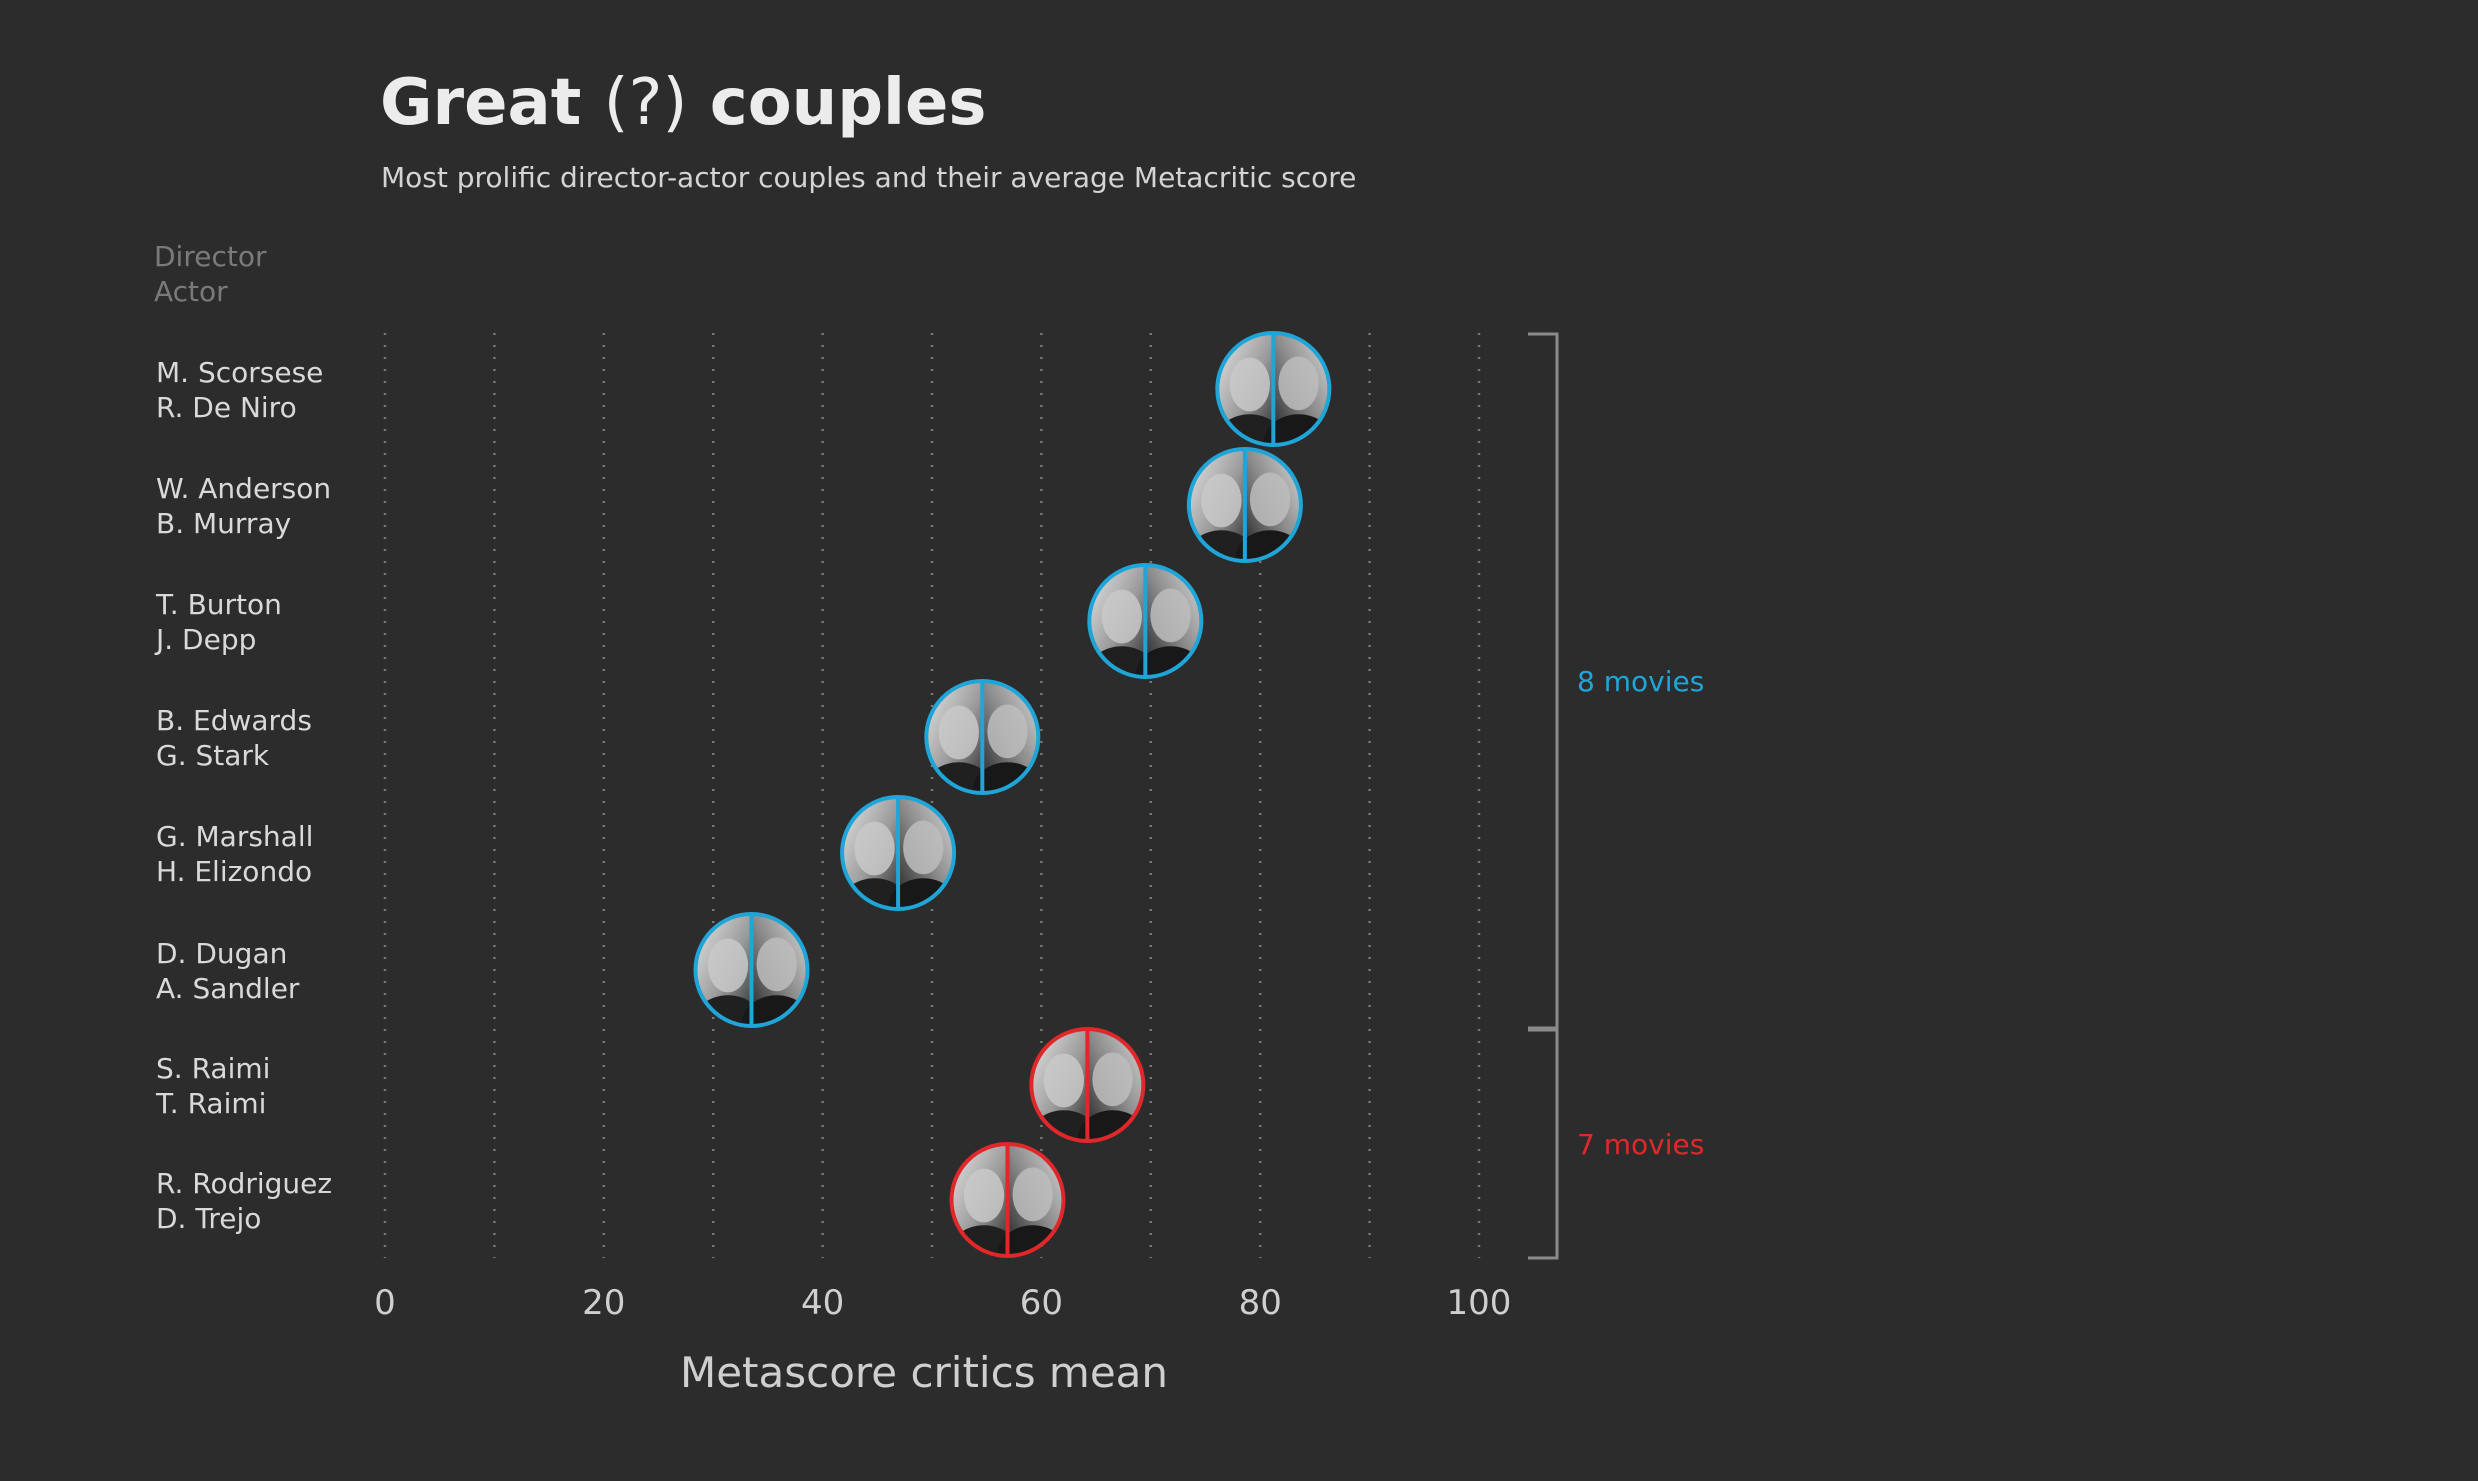  I want to click on actor-label: R. De Niro, so click(226, 407).